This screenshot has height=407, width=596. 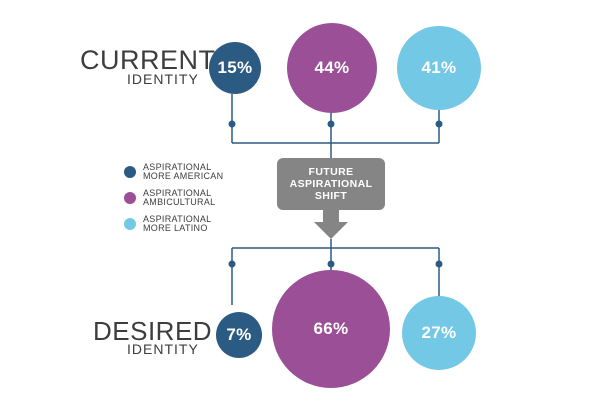 I want to click on current-title: CURRENT, so click(x=148, y=60).